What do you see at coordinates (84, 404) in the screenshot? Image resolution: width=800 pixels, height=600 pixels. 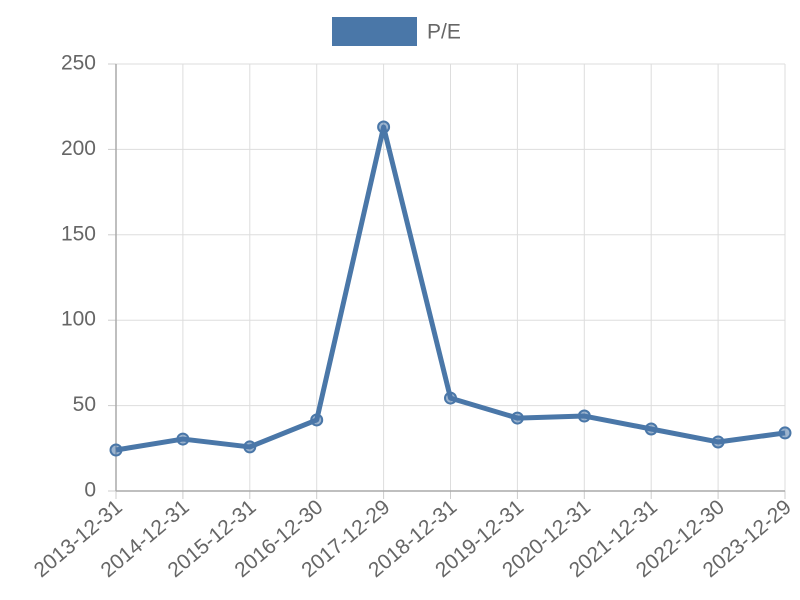 I see `y-tick-label: 50` at bounding box center [84, 404].